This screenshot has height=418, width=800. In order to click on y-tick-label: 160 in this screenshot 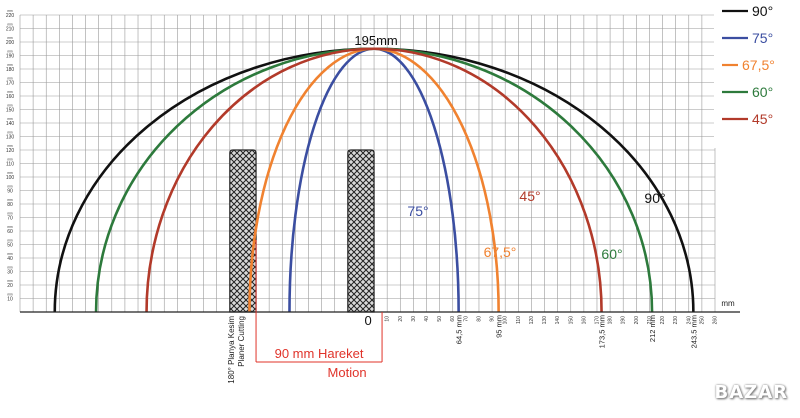, I will do `click(10, 97)`.